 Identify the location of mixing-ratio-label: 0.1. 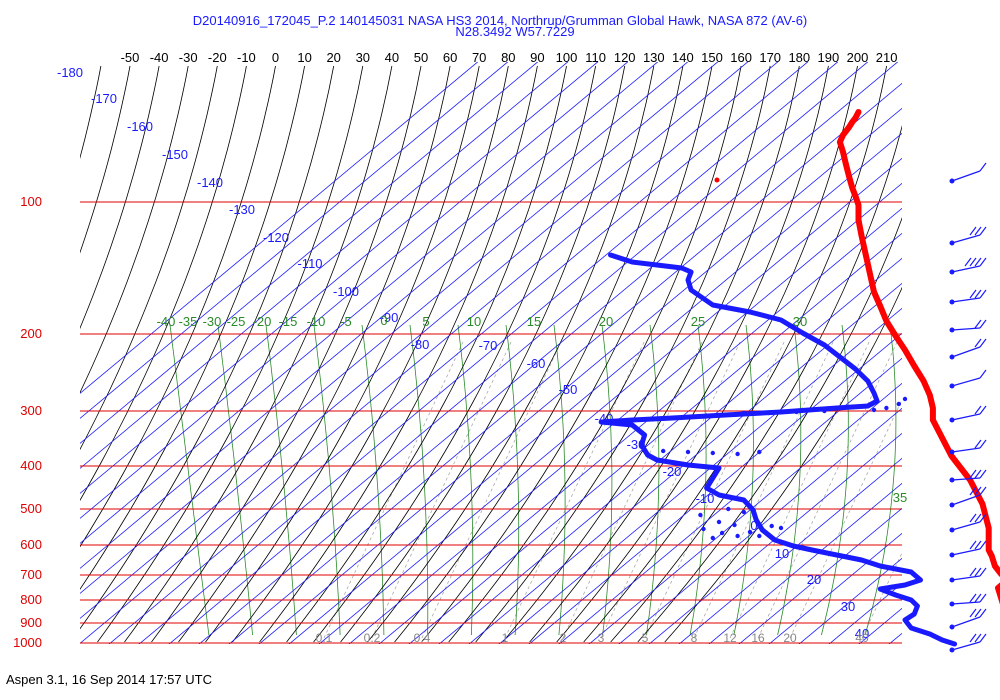
(324, 638).